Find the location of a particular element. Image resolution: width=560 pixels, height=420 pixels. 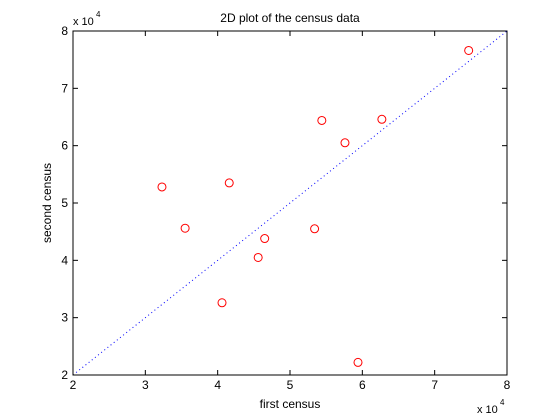

y-tick-label-6: 7 is located at coordinates (64, 88).